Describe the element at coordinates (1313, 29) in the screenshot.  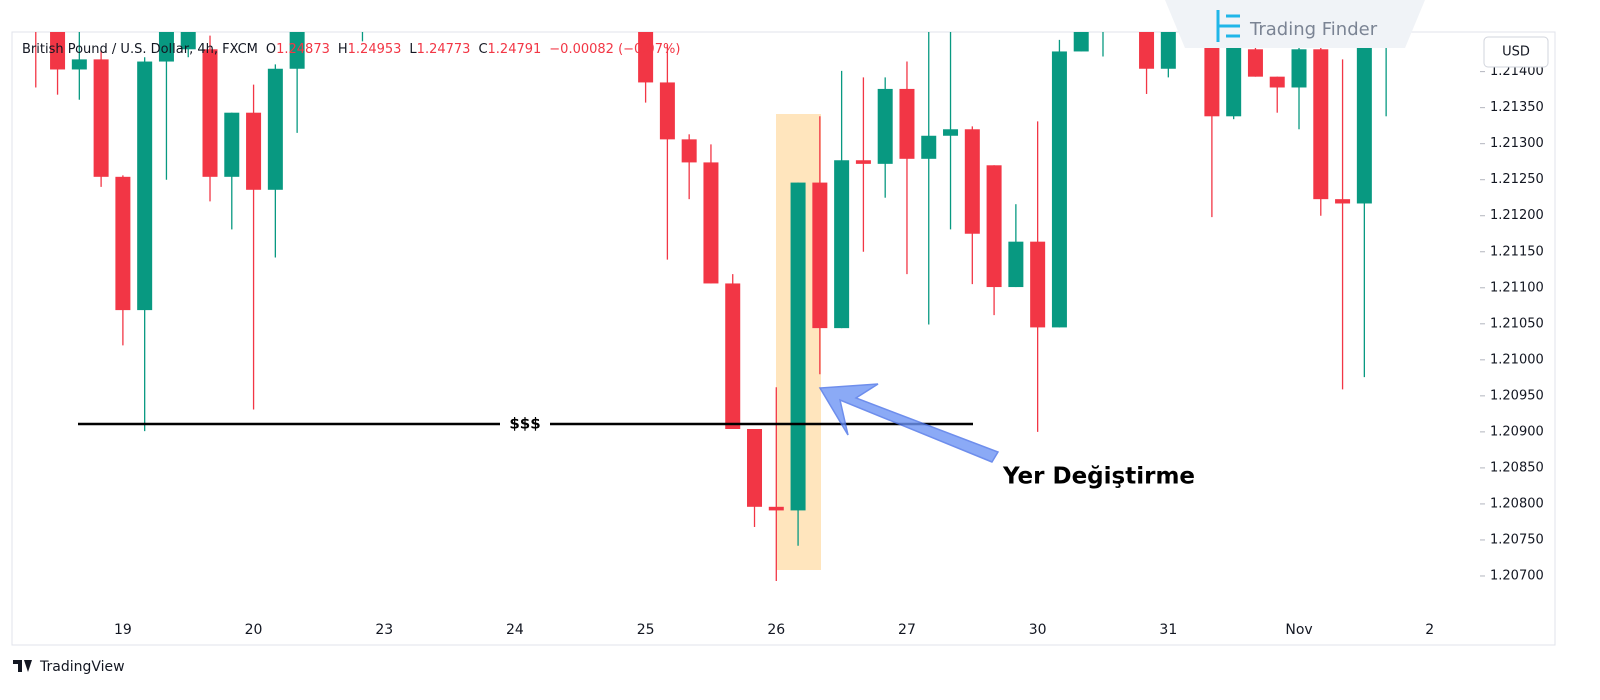
I see `watermark-text: Trading Finder` at that location.